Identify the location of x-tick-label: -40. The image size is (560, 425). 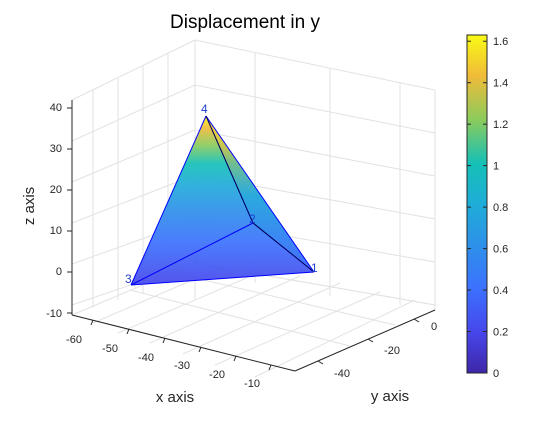
(146, 358).